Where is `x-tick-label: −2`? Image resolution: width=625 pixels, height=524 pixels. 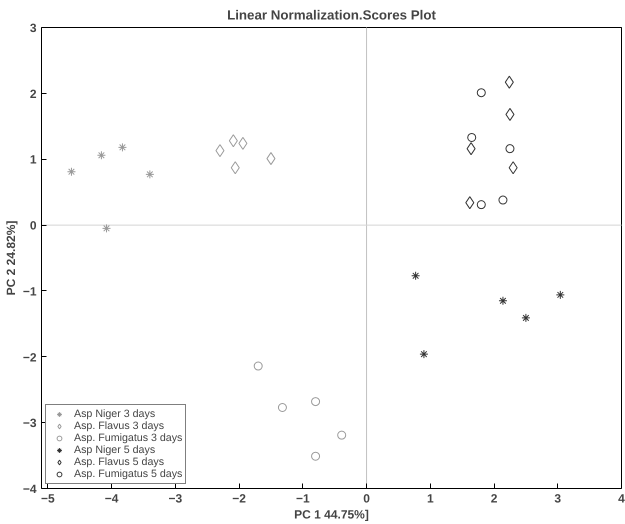
x-tick-label: −2 is located at coordinates (239, 499).